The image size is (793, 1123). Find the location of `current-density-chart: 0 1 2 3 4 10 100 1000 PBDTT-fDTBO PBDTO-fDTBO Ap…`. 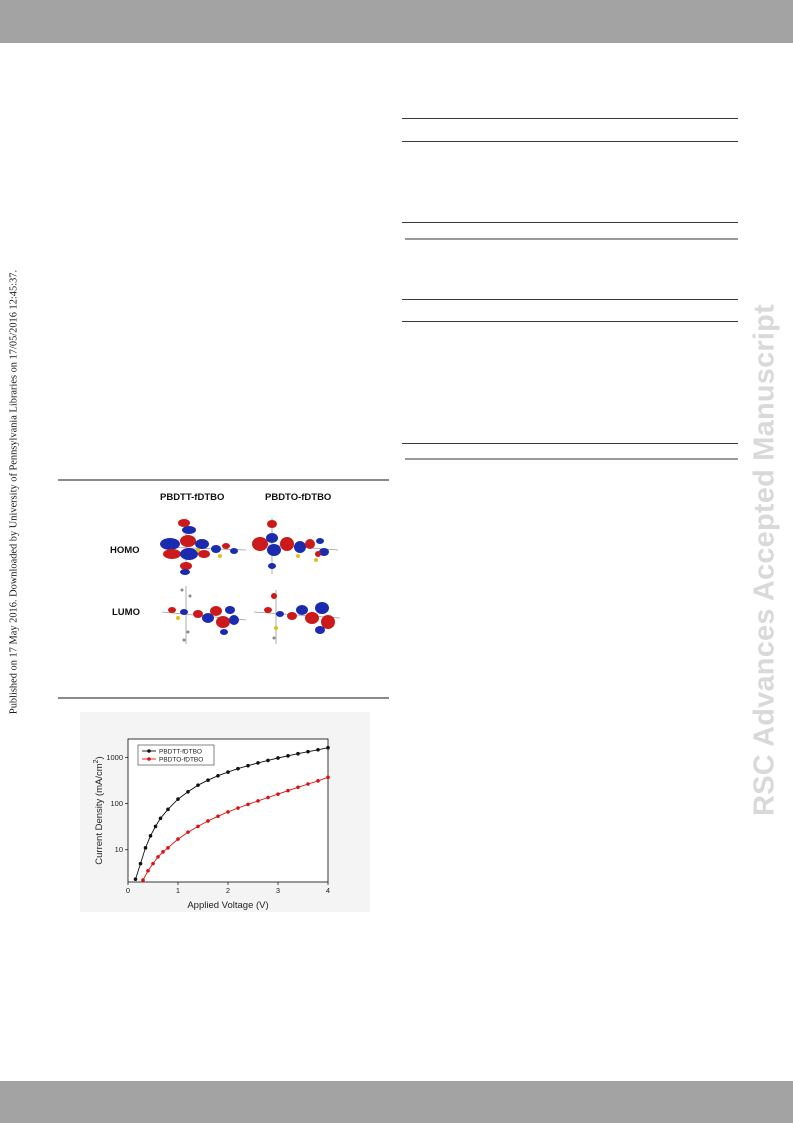

current-density-chart: 0 1 2 3 4 10 100 1000 PBDTT-fDTBO PBDTO-fDTBO Ap… is located at coordinates (225, 812).